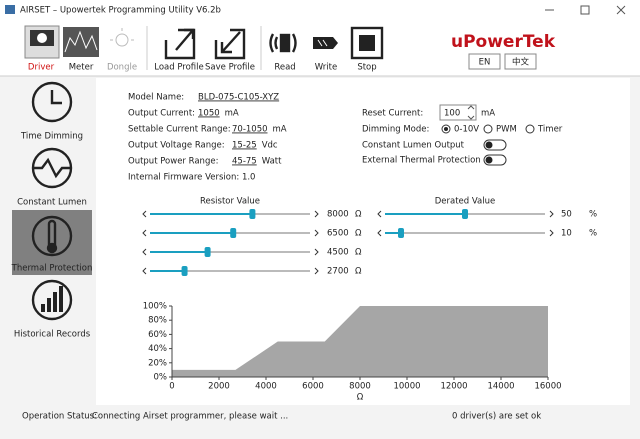  What do you see at coordinates (51, 137) in the screenshot?
I see `sidebar-item: Time Dimming` at bounding box center [51, 137].